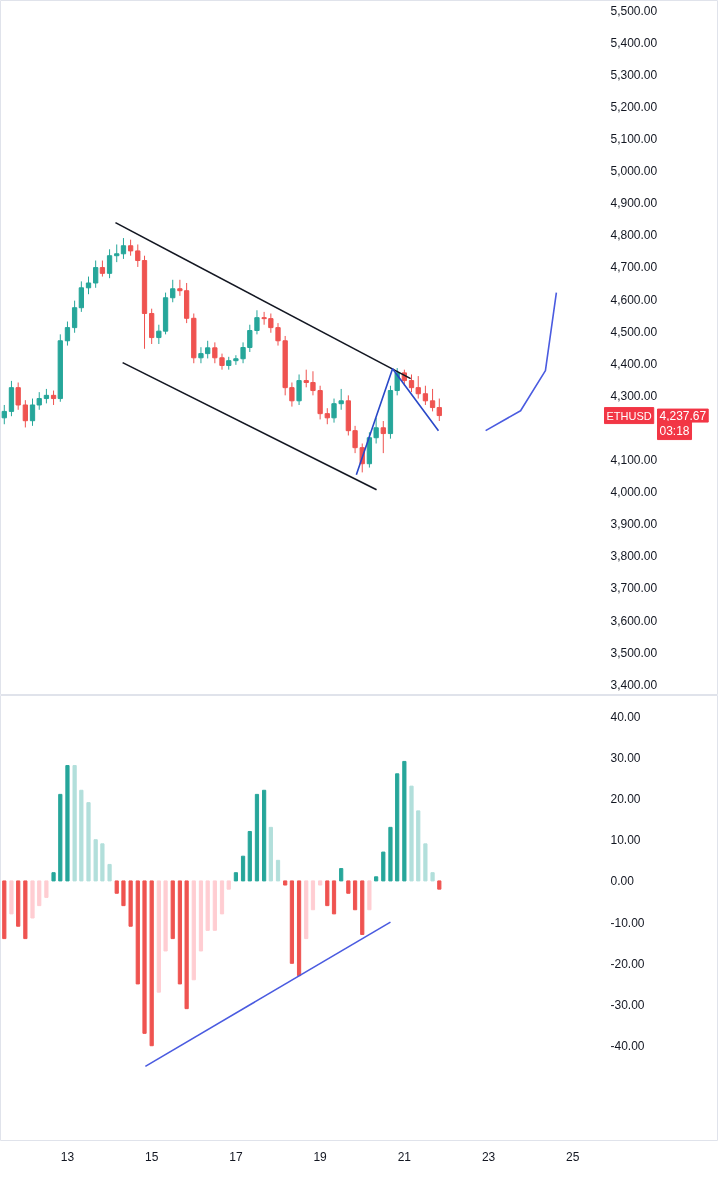 The height and width of the screenshot is (1200, 718). I want to click on y-tick-label: 5,300.00, so click(634, 74).